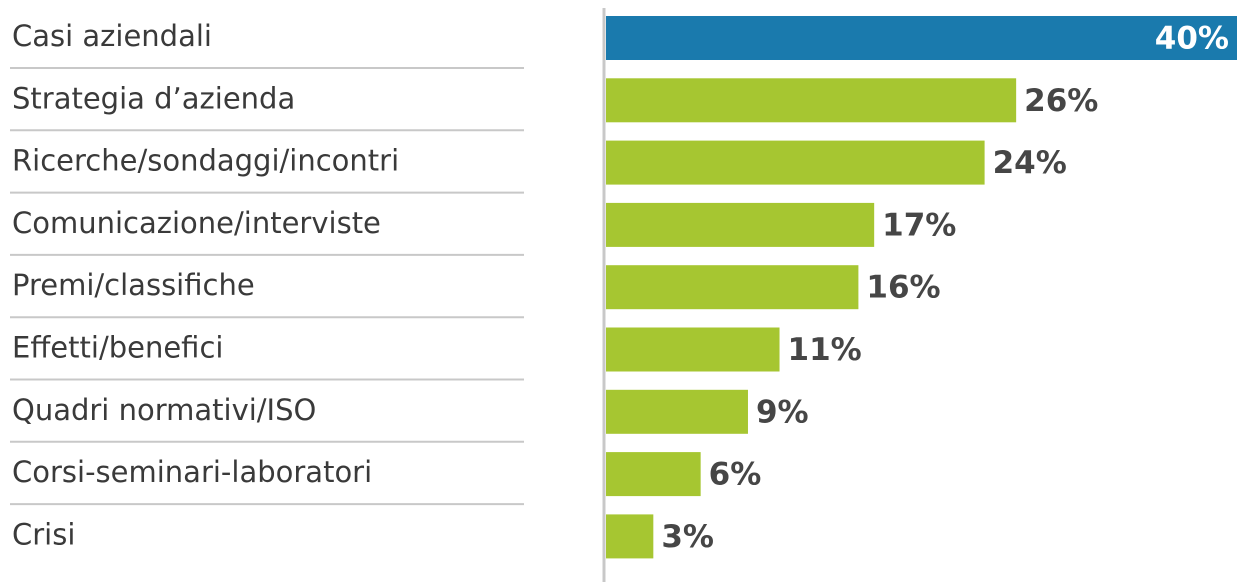 The image size is (1237, 582). I want to click on value-label: 40%, so click(1192, 39).